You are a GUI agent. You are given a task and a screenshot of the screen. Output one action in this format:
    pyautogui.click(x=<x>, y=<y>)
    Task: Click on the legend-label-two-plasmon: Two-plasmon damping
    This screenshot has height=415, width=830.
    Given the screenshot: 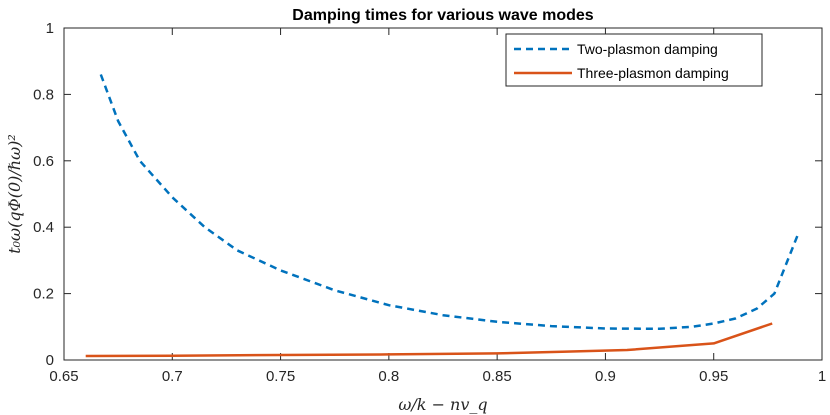 What is the action you would take?
    pyautogui.click(x=647, y=49)
    